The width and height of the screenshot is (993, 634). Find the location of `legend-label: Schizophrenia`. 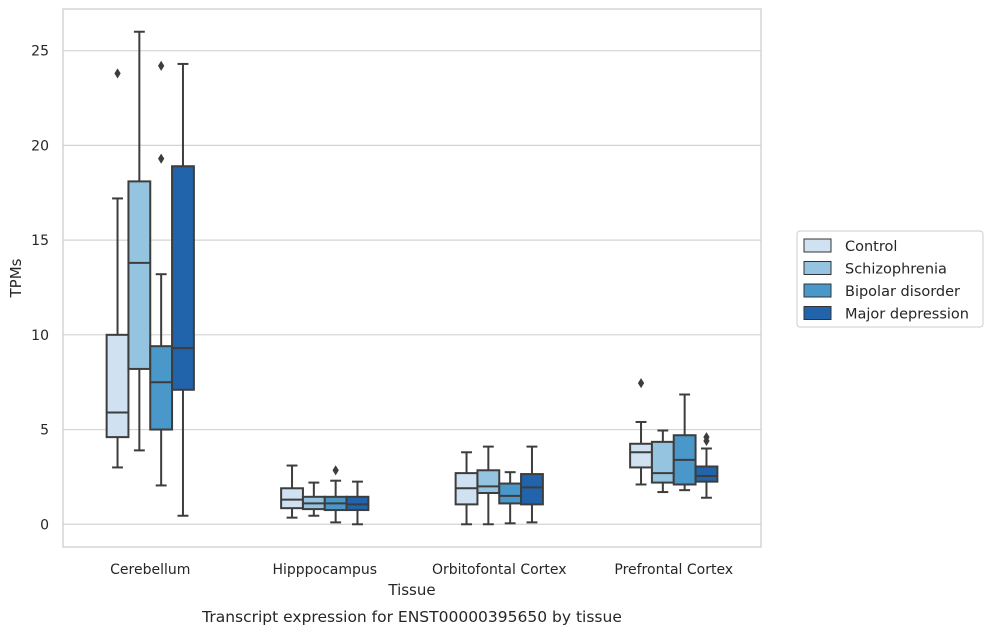

legend-label: Schizophrenia is located at coordinates (896, 270).